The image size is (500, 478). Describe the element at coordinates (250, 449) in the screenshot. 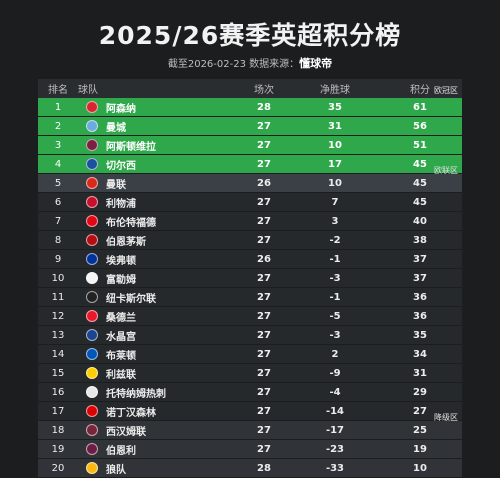

I see `table-row: 19 伯恩利 27 -23 19` at that location.